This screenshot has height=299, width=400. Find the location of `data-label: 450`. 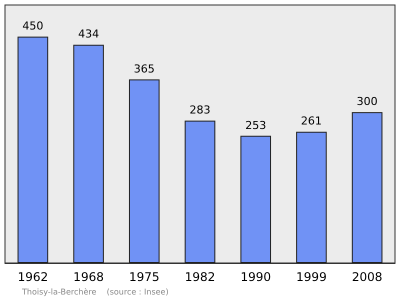

data-label: 450 is located at coordinates (33, 26).